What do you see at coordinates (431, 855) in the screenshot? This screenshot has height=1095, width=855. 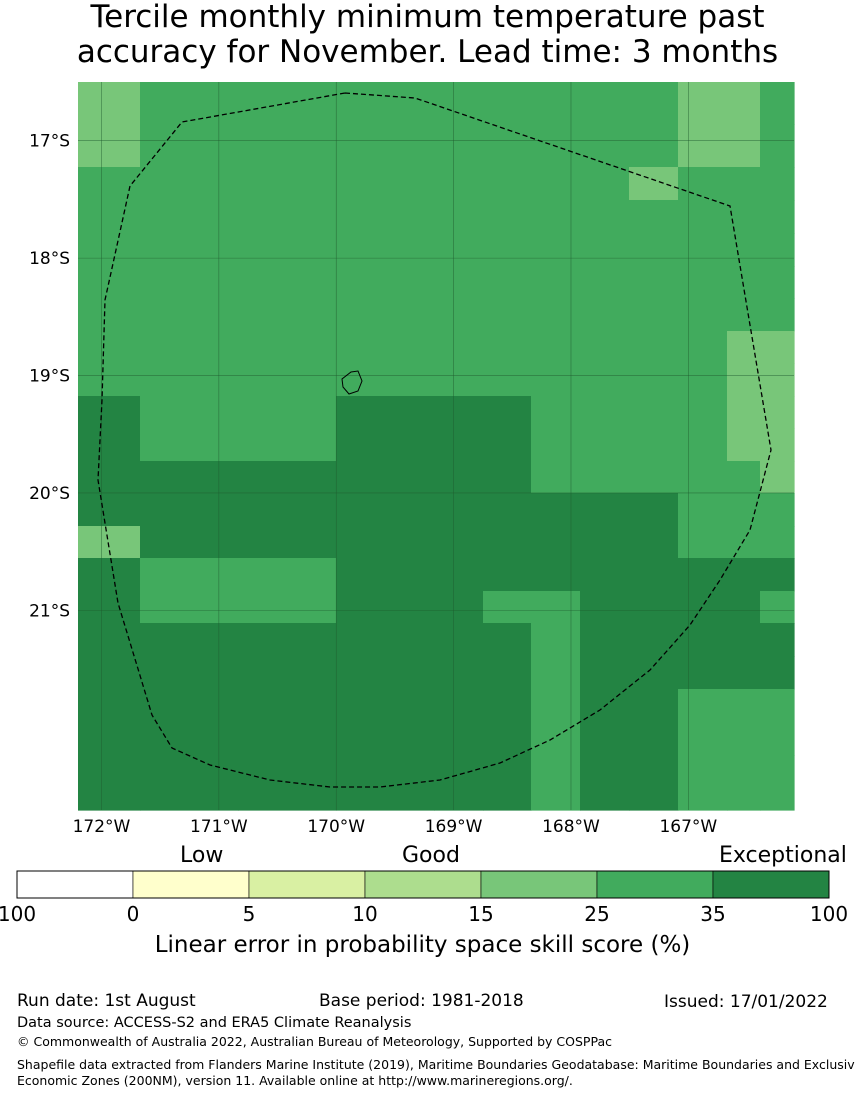 I see `category-good: Good` at bounding box center [431, 855].